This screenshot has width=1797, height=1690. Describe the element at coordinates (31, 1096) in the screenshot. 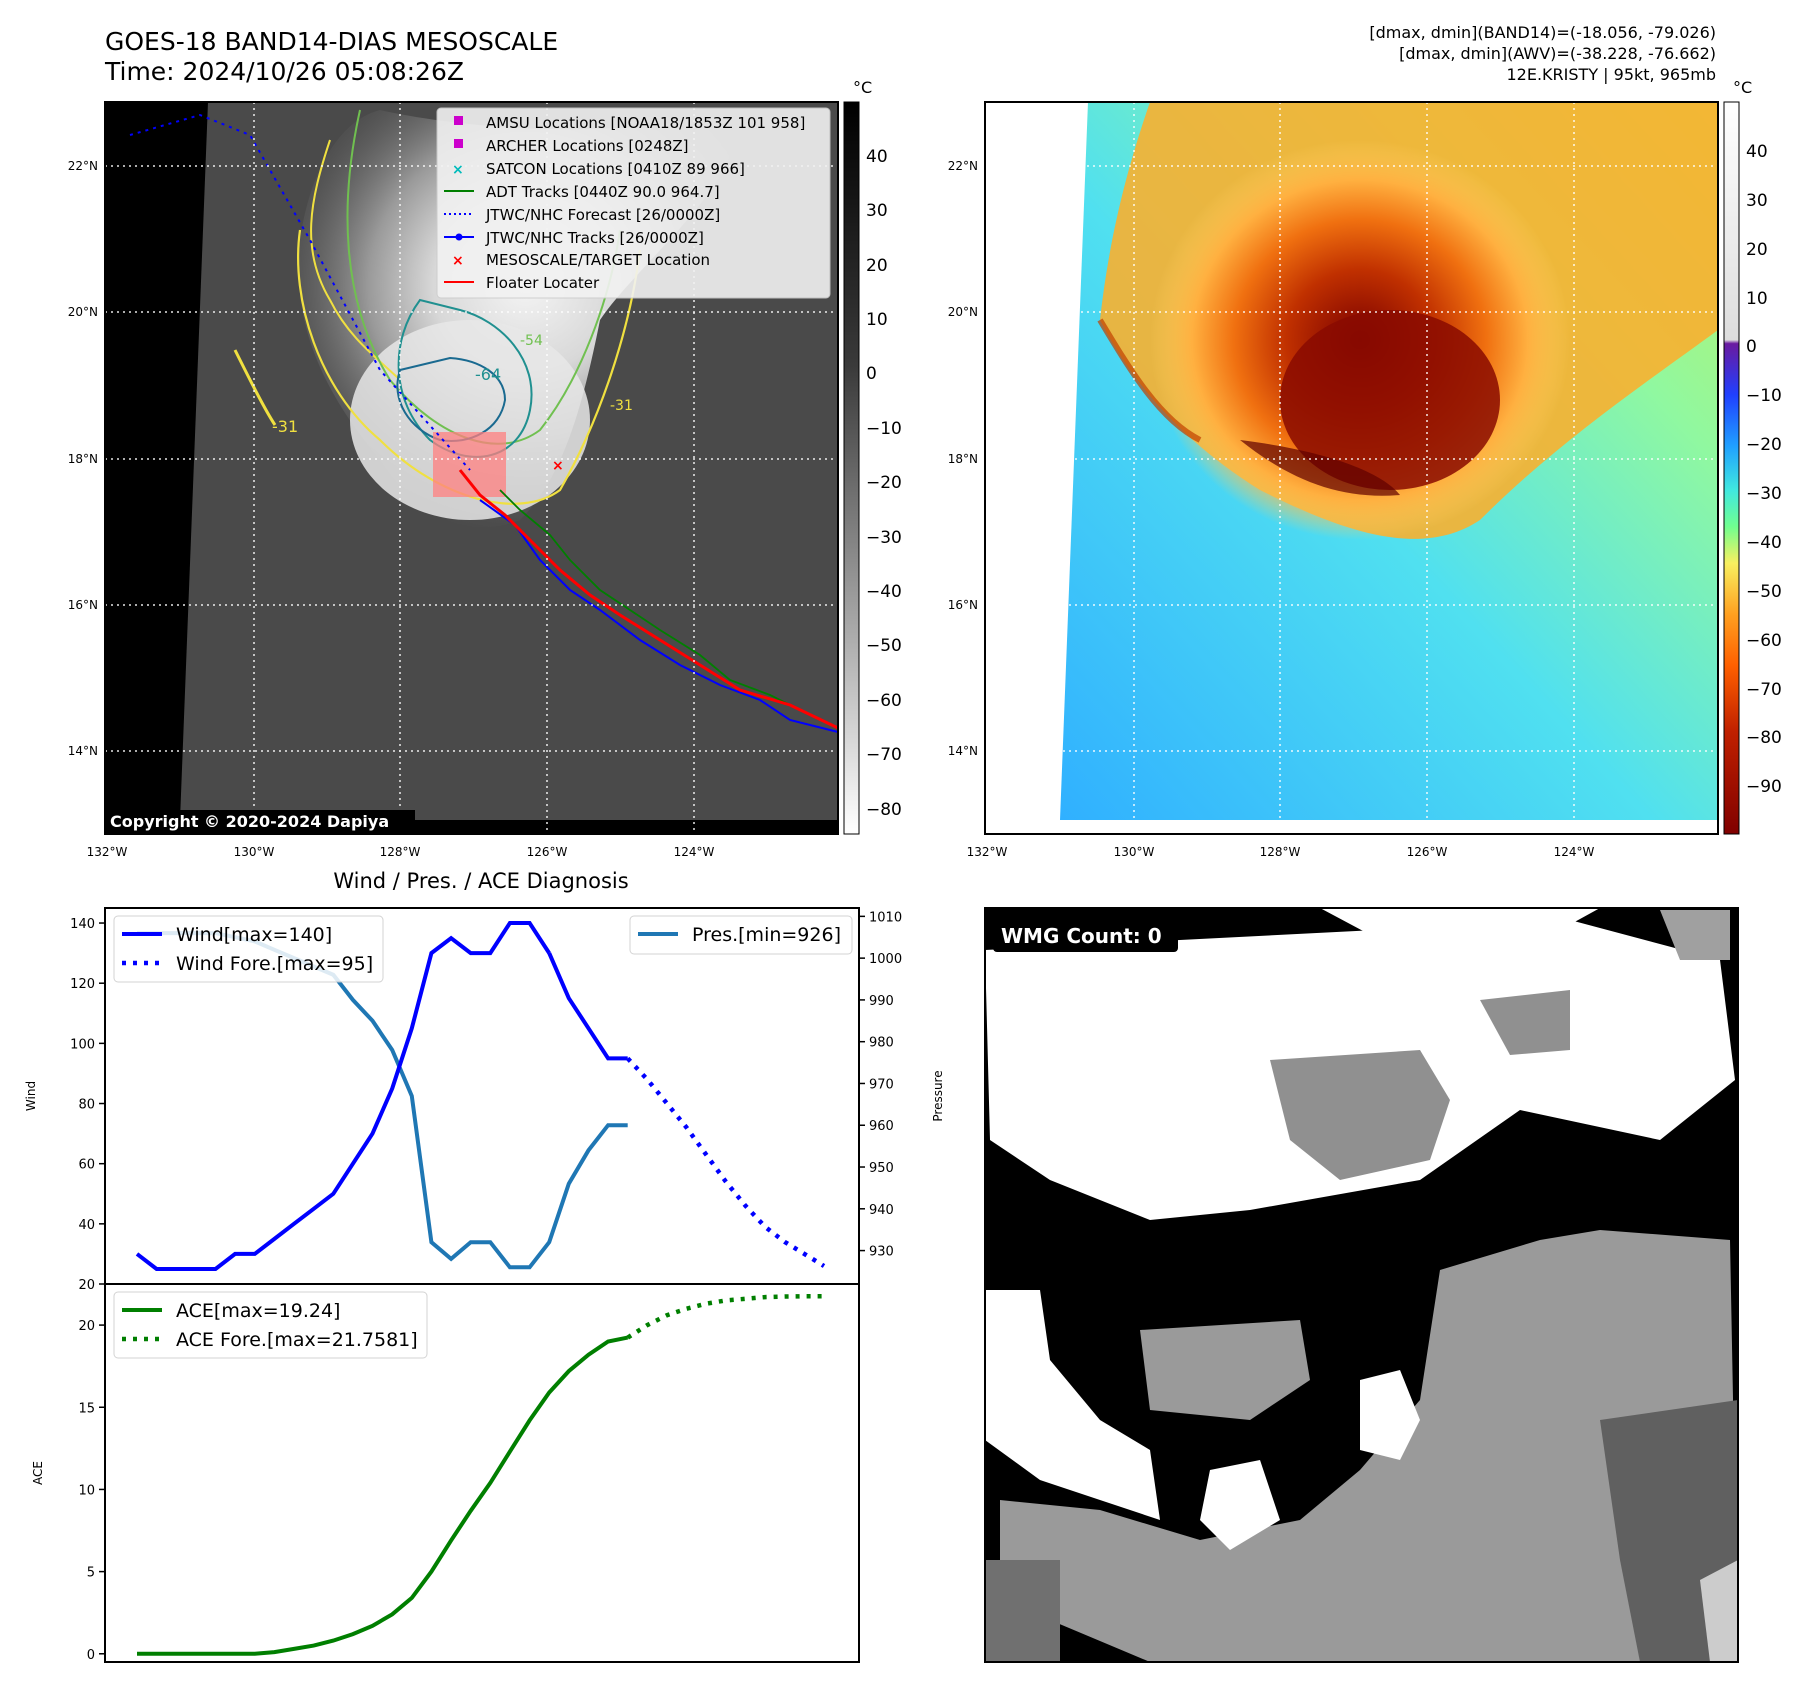

I see `wind-axis-label: Wind` at that location.